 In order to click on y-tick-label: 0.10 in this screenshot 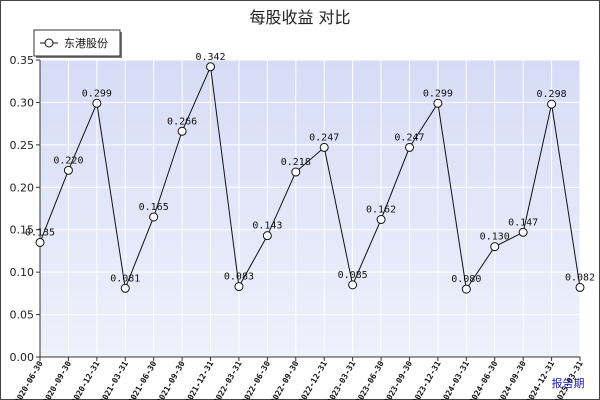, I will do `click(22, 272)`.